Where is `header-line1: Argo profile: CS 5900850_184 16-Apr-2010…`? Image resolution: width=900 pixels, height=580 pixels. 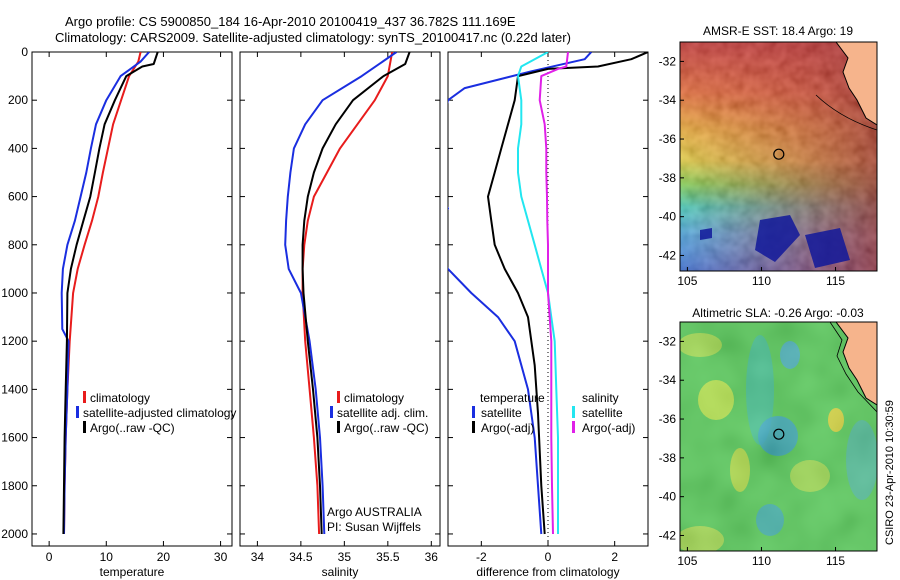 header-line1: Argo profile: CS 5900850_184 16-Apr-2010… is located at coordinates (290, 21).